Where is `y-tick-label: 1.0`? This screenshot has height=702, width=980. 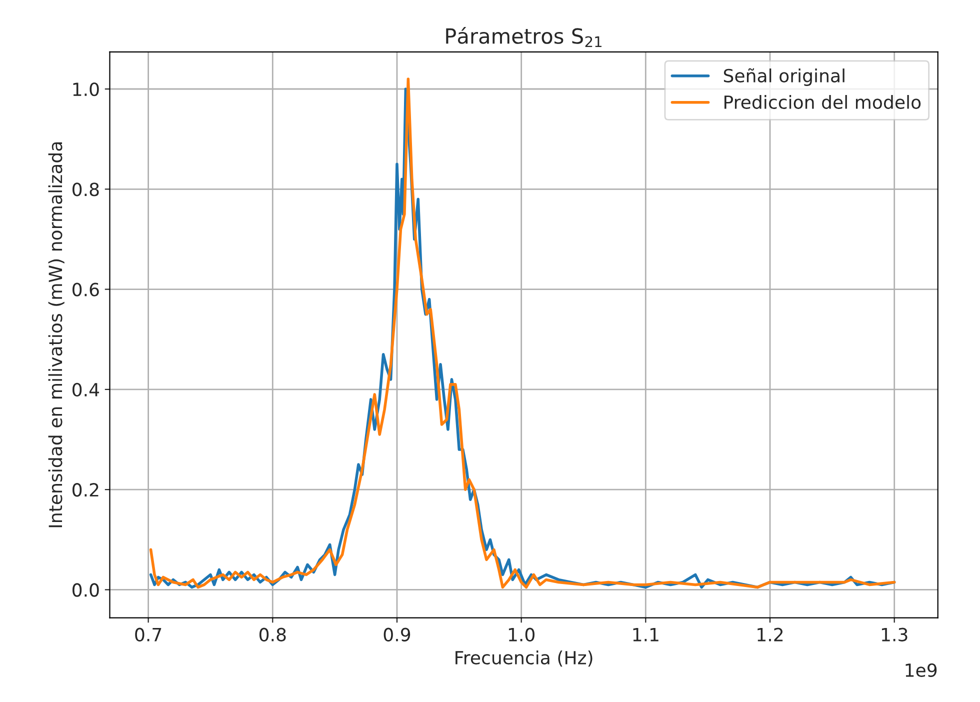 y-tick-label: 1.0 is located at coordinates (86, 89).